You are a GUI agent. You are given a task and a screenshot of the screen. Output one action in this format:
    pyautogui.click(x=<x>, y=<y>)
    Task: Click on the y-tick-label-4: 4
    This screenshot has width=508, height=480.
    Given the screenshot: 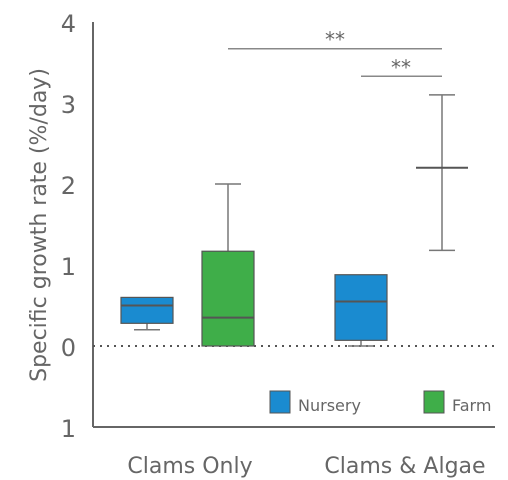 What is the action you would take?
    pyautogui.click(x=68, y=24)
    